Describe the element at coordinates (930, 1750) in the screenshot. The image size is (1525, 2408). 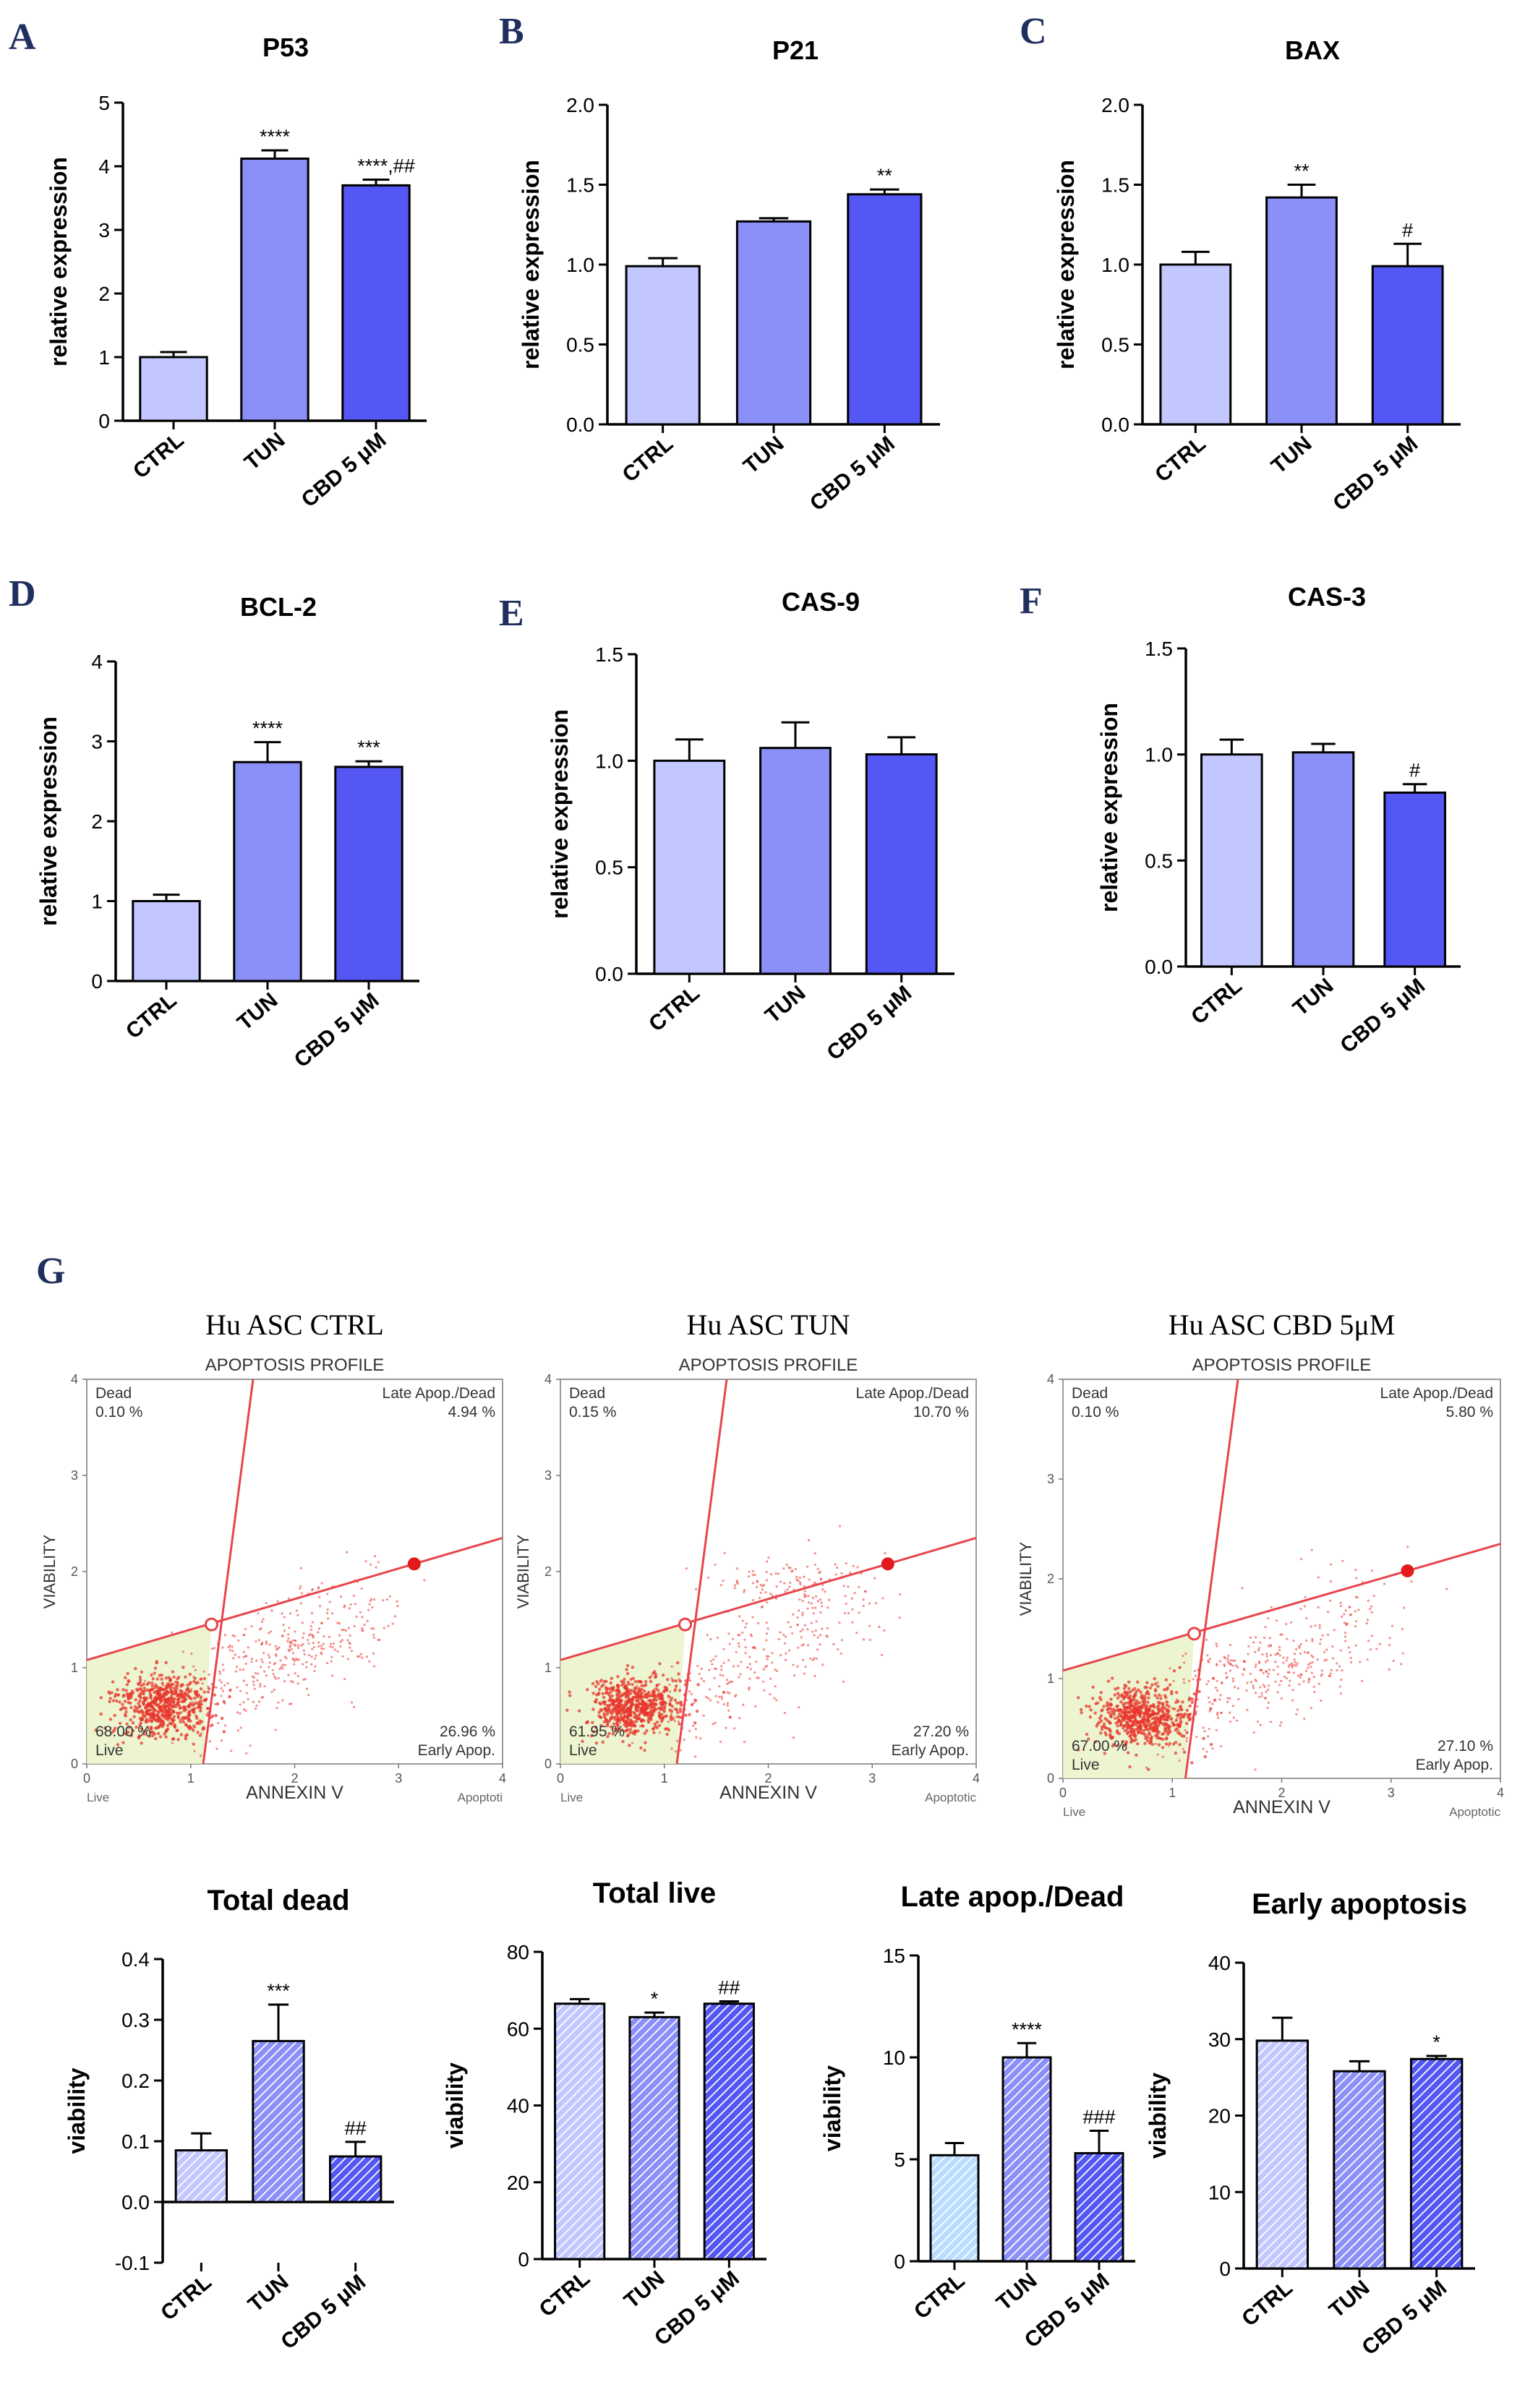
I see `quadrant-early-label: Early Apop.` at that location.